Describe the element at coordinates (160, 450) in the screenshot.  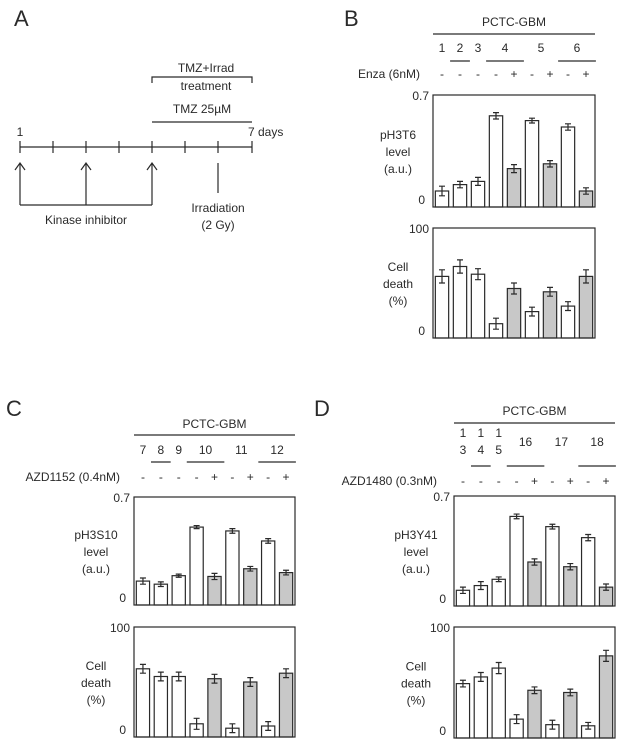
I see `group-label: 8` at that location.